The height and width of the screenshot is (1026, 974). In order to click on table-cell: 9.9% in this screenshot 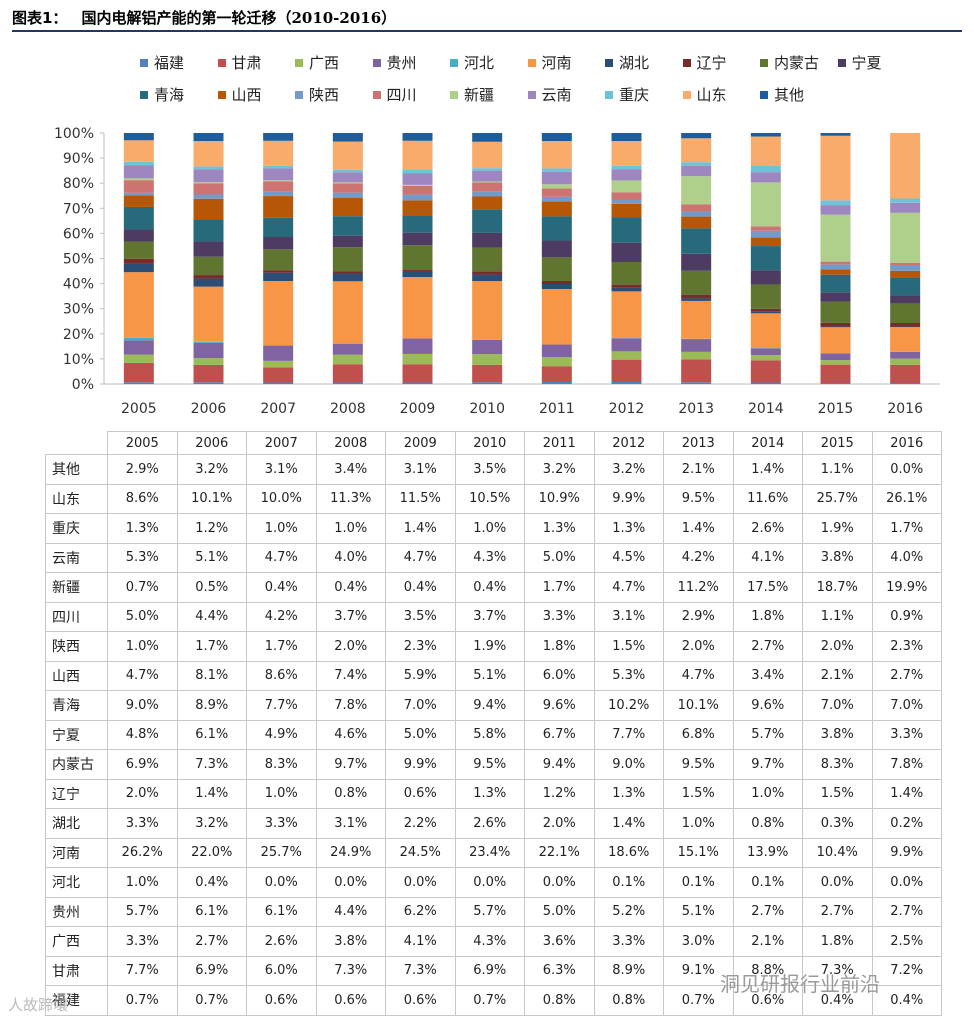, I will do `click(906, 852)`.